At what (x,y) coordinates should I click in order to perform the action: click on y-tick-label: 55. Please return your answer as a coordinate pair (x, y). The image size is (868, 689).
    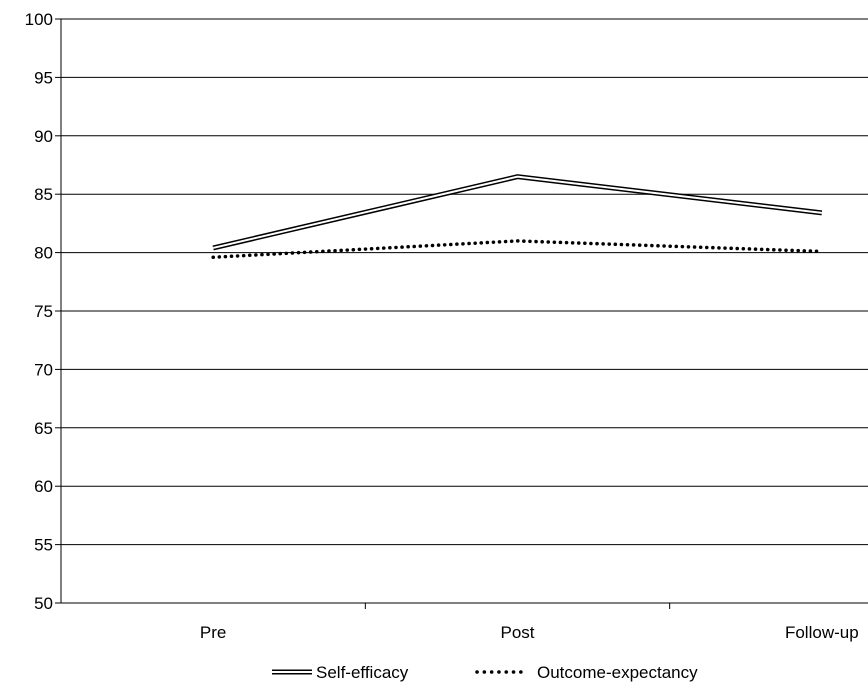
    Looking at the image, I should click on (43, 545).